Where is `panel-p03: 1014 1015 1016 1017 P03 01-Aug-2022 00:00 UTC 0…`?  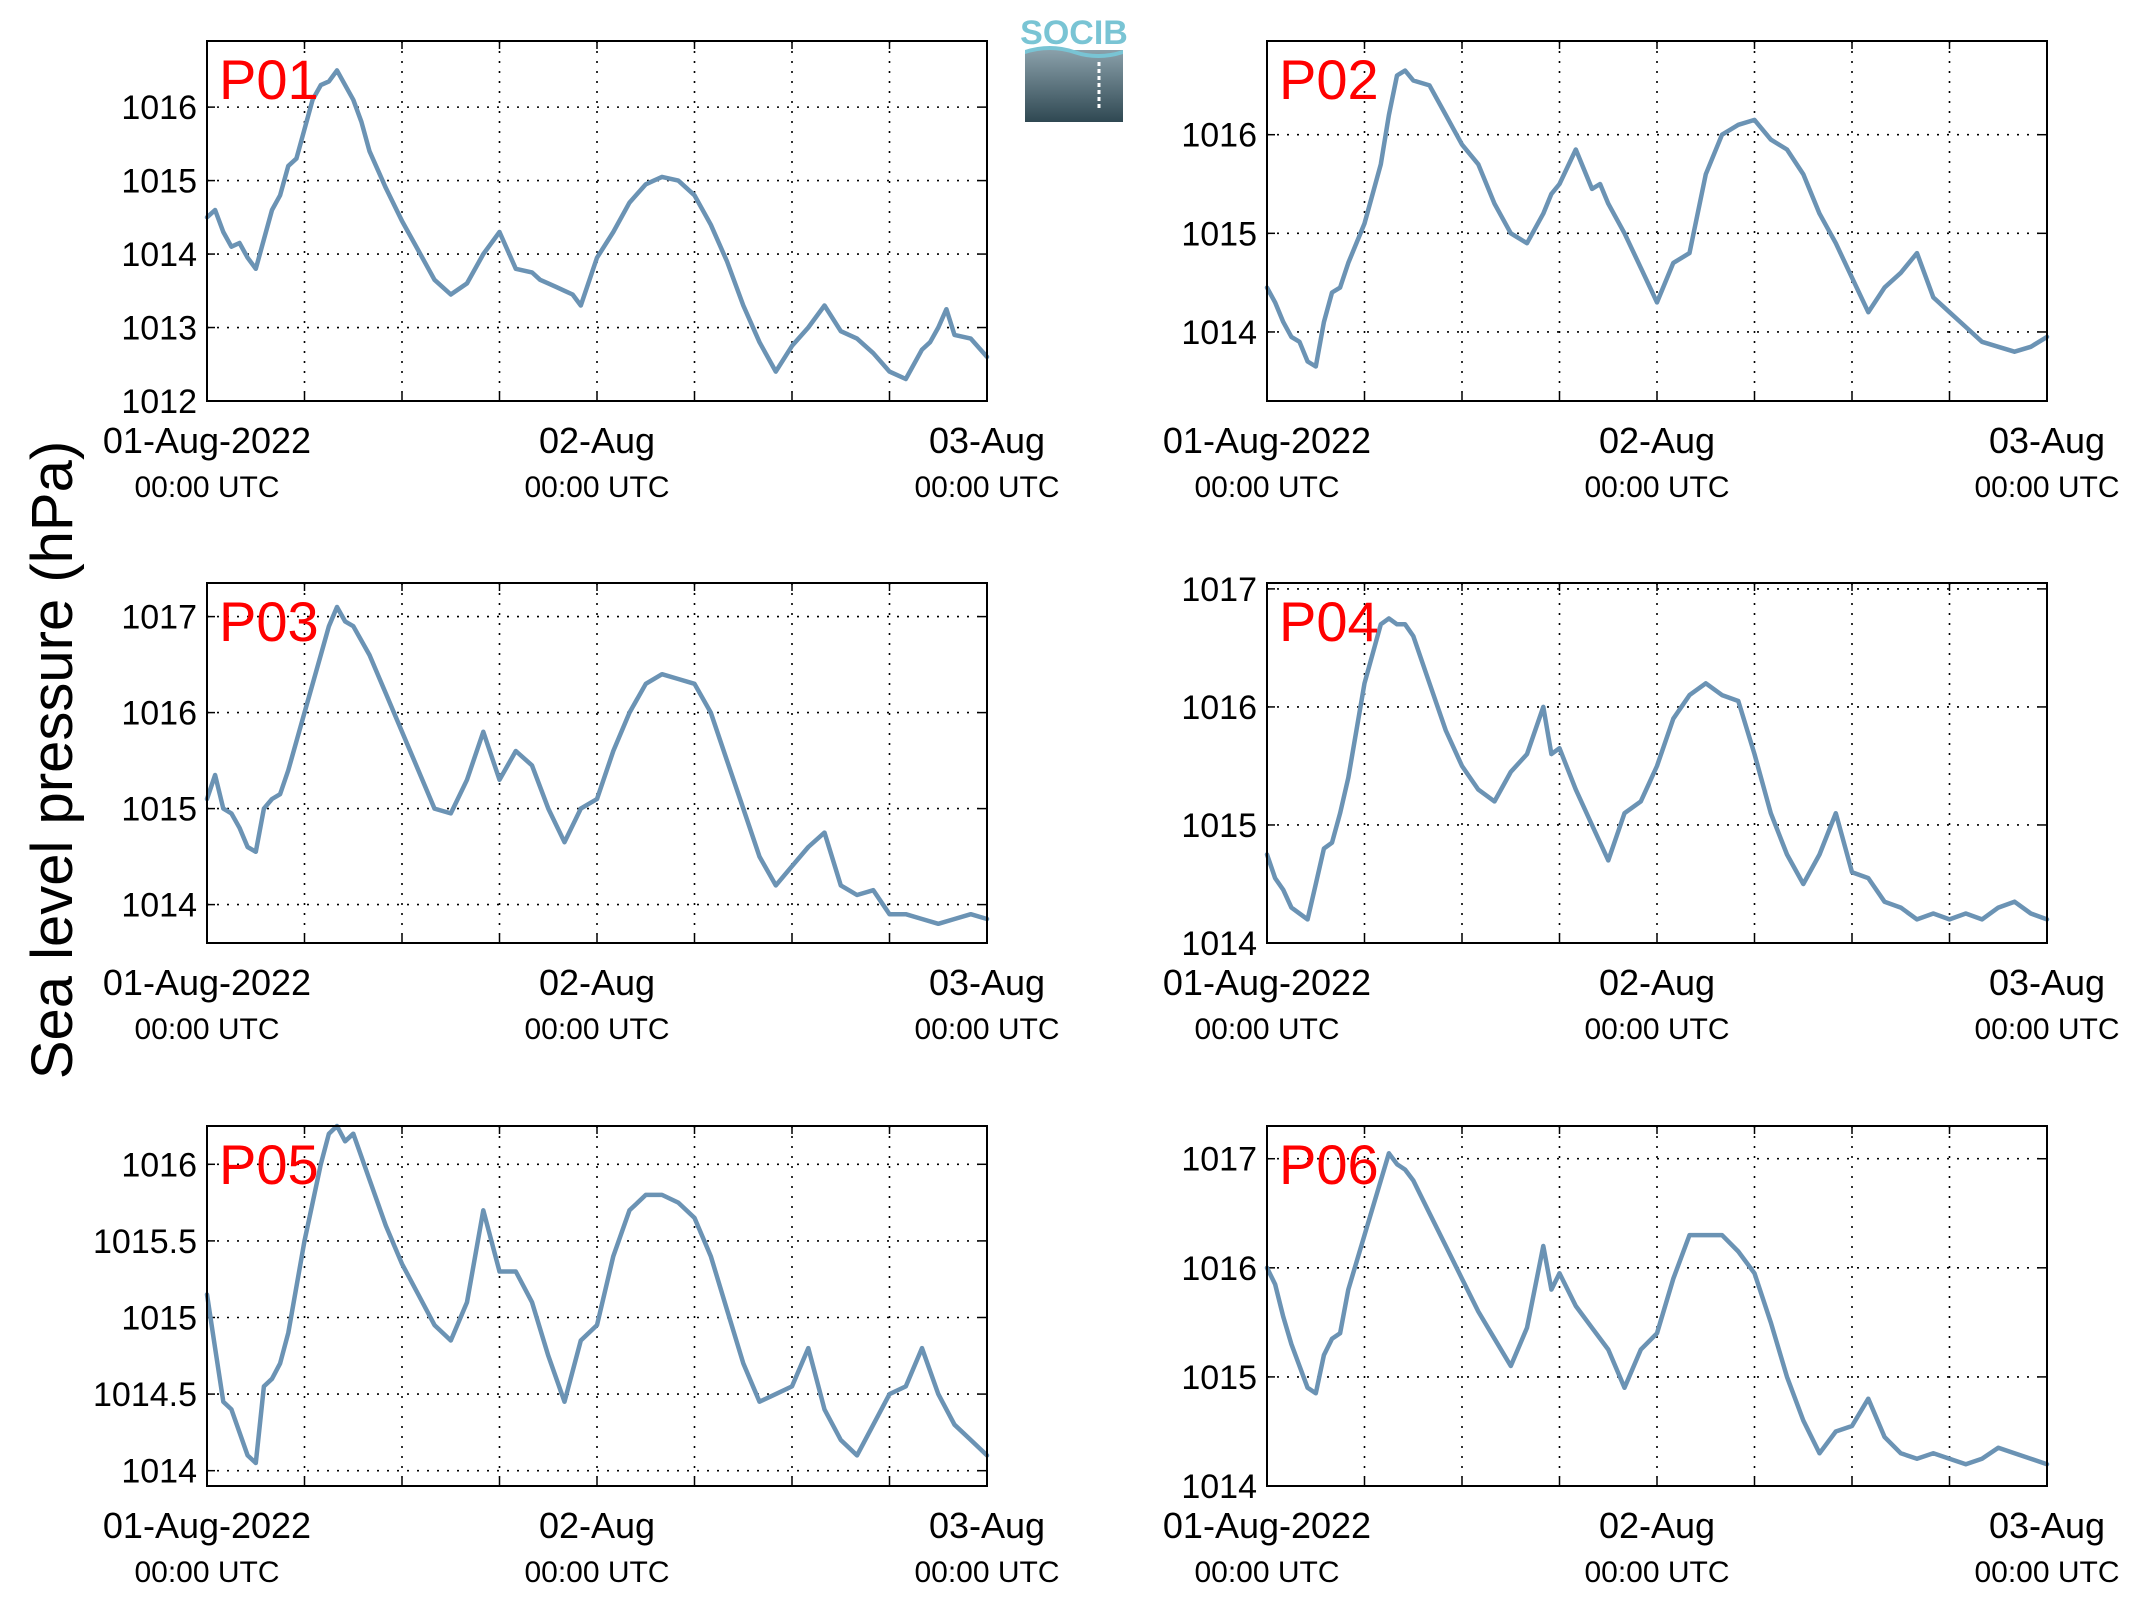
panel-p03: 1014 1015 1016 1017 P03 01-Aug-2022 00:00 UTC 0… is located at coordinates (581, 814).